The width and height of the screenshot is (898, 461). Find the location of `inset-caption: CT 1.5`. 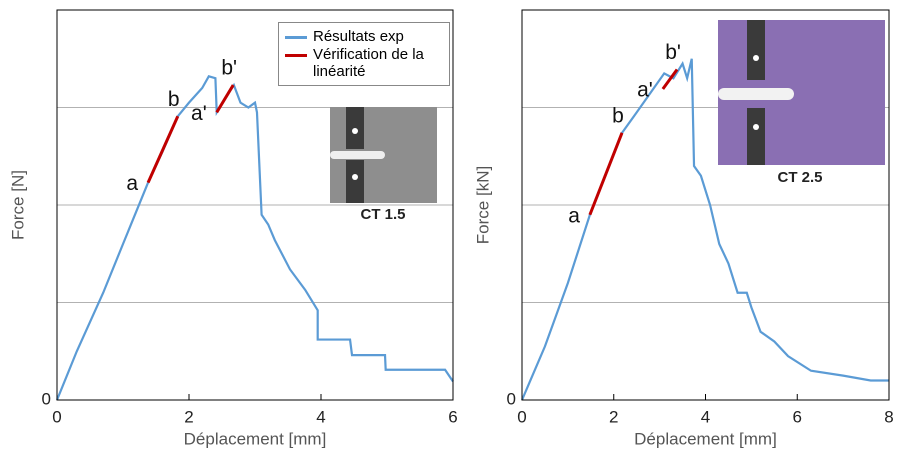

inset-caption: CT 1.5 is located at coordinates (382, 214).